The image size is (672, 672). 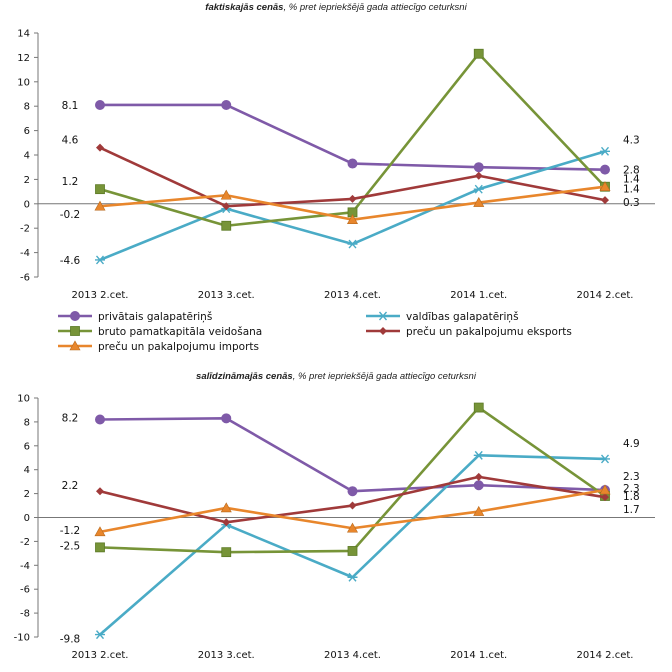 I want to click on data-label: 4.6, so click(x=70, y=141).